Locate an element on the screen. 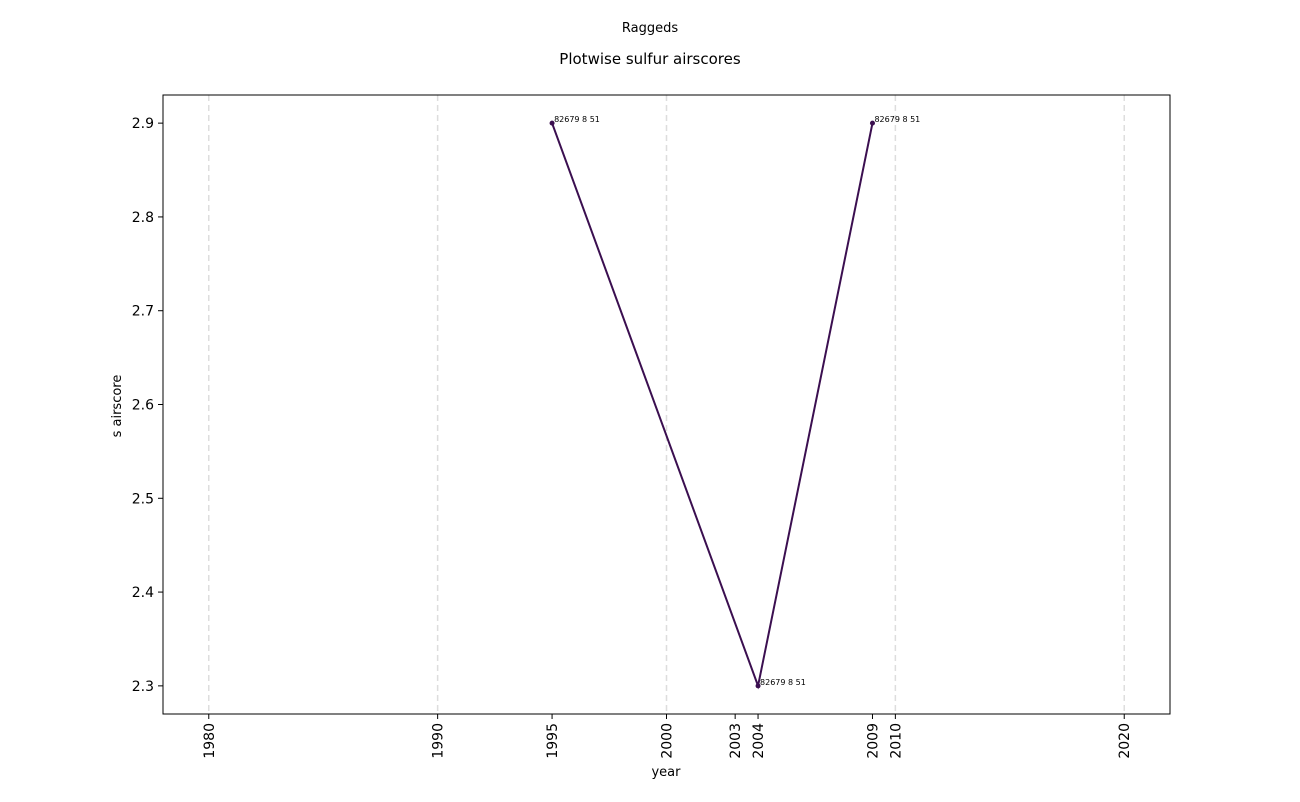  x-tick-label: 2003 is located at coordinates (736, 741).